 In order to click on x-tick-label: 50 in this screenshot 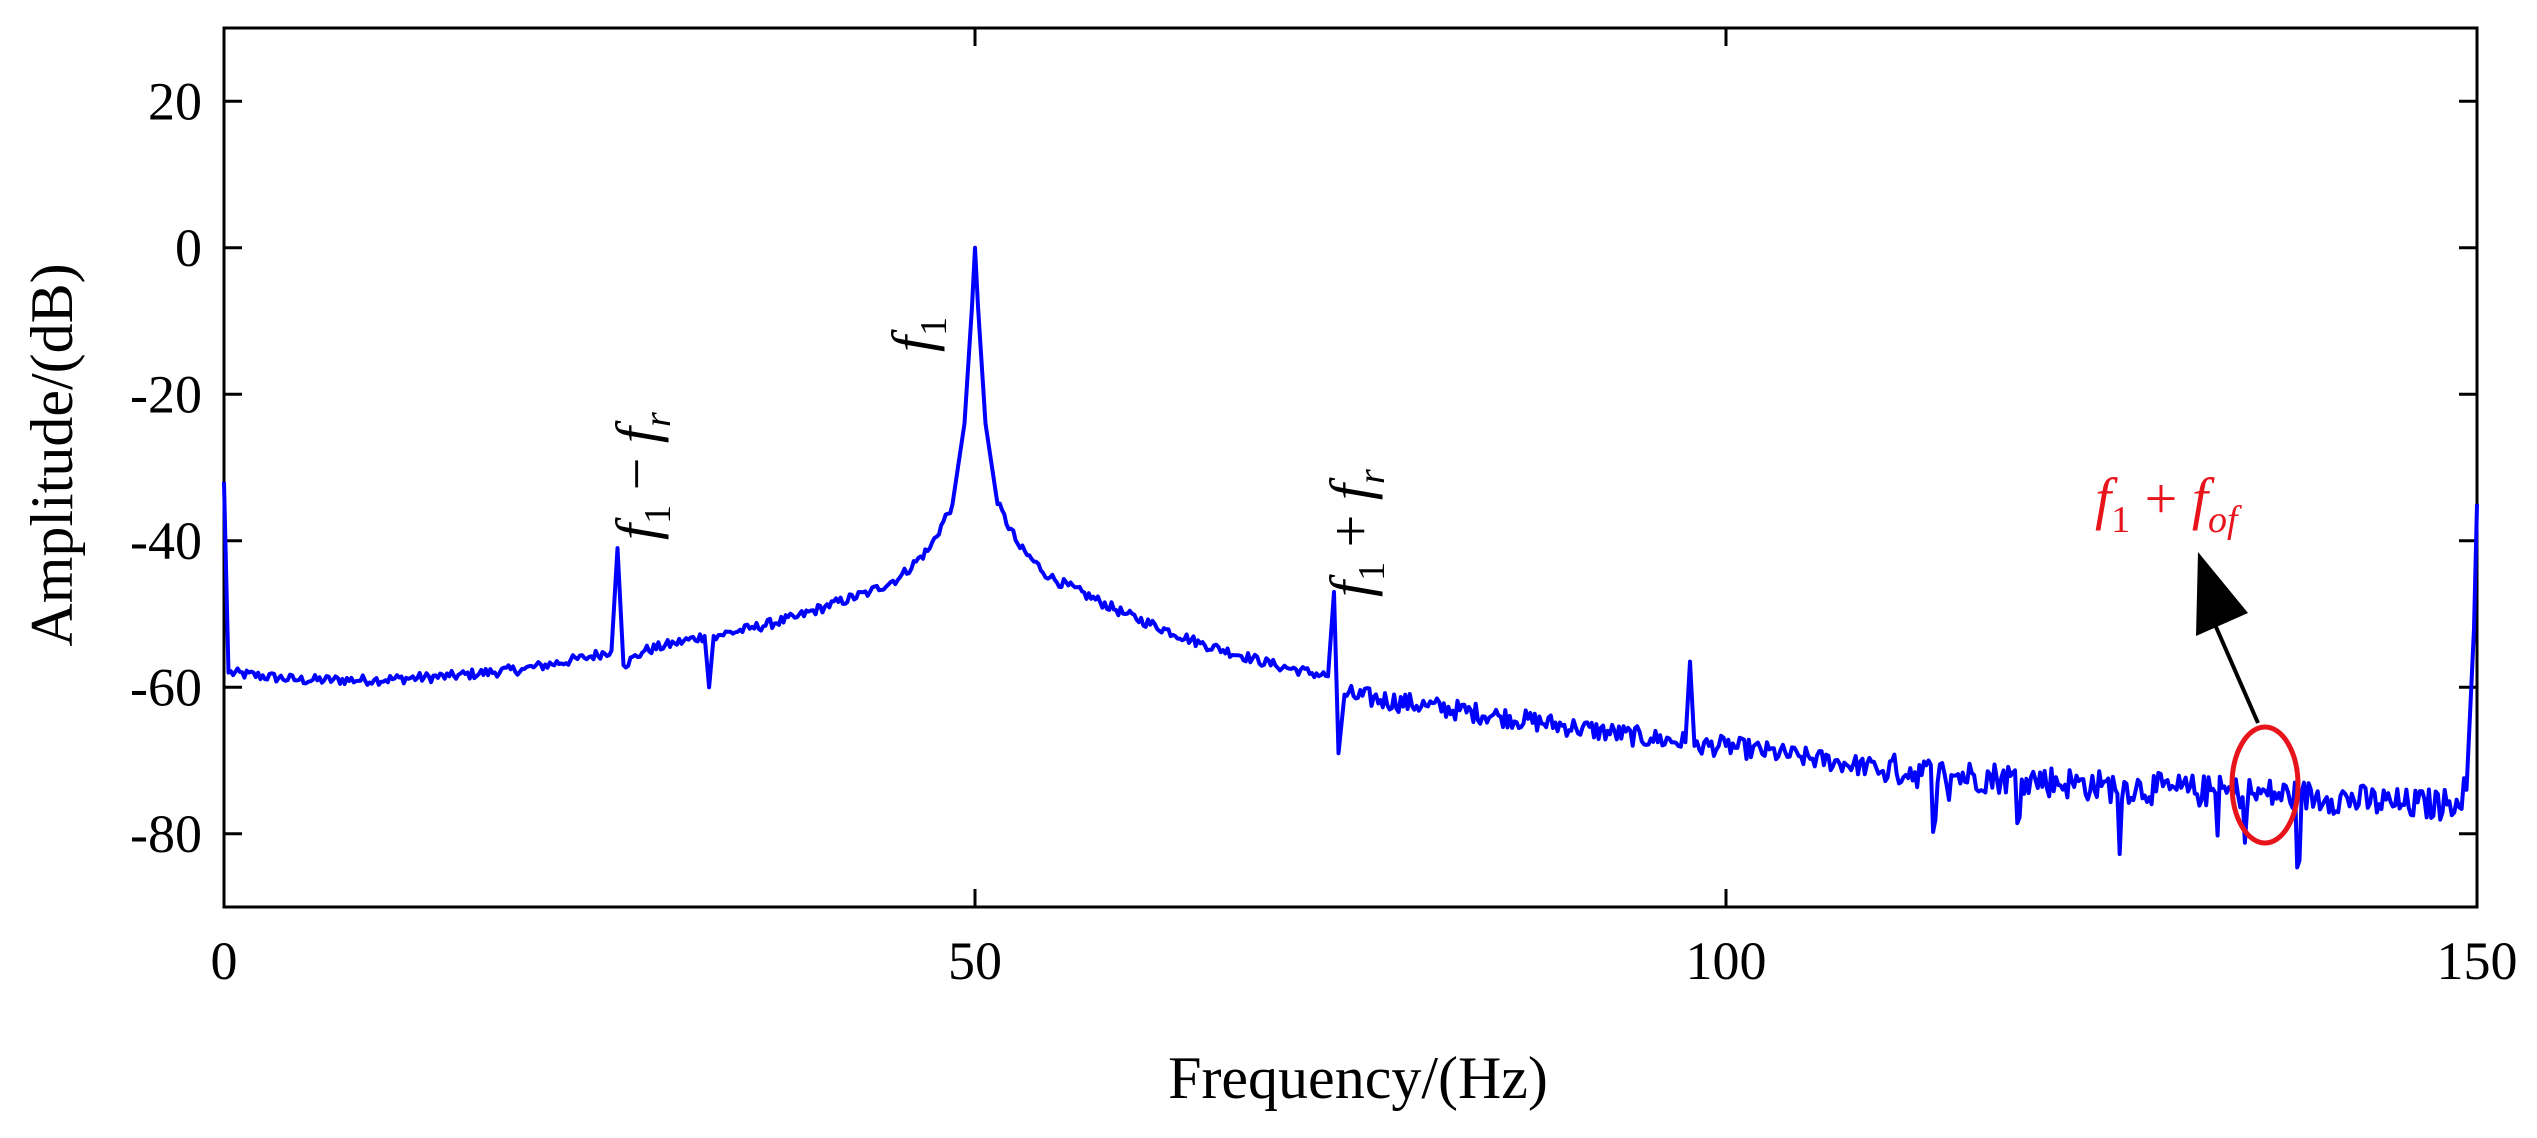, I will do `click(975, 961)`.